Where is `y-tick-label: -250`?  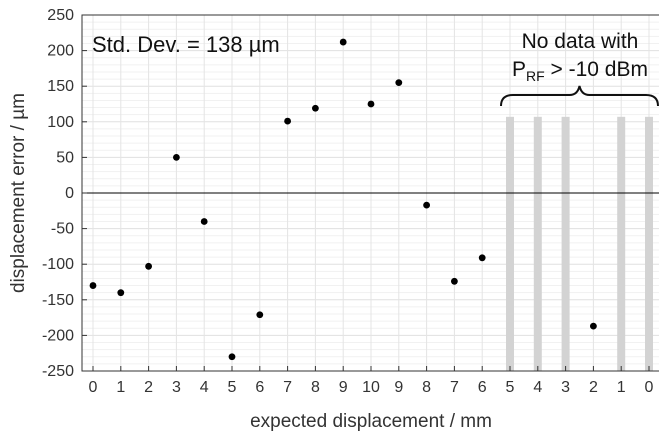 y-tick-label: -250 is located at coordinates (58, 371).